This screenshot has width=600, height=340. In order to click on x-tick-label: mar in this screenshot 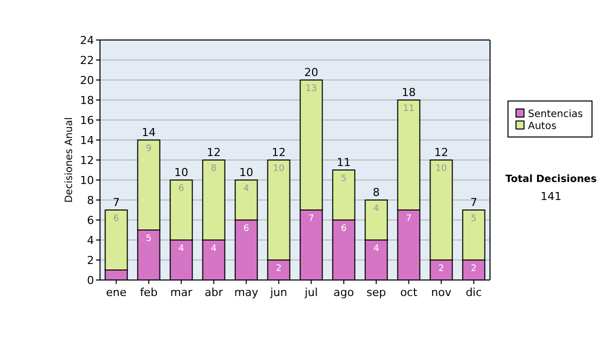, I will do `click(181, 292)`.